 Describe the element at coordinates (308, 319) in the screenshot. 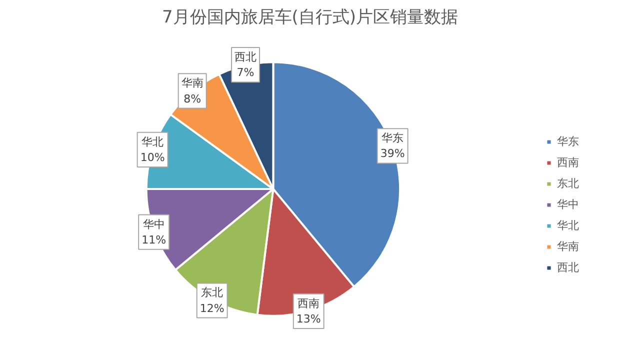

I see `data-label: 13%` at that location.